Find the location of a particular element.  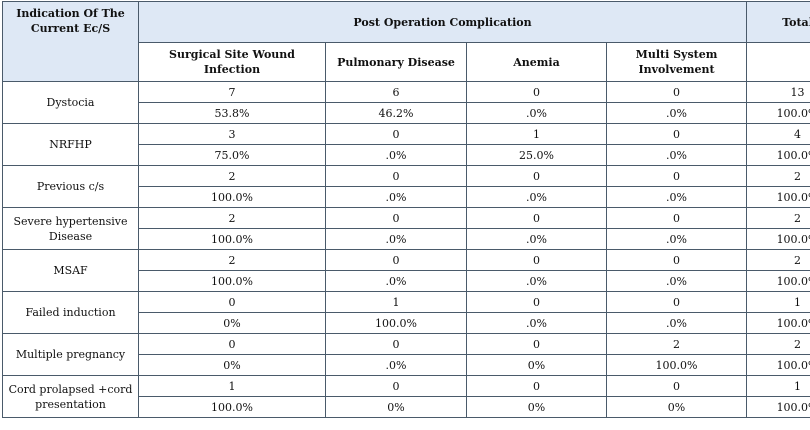

percent-cell: 53.8% is located at coordinates (232, 113).